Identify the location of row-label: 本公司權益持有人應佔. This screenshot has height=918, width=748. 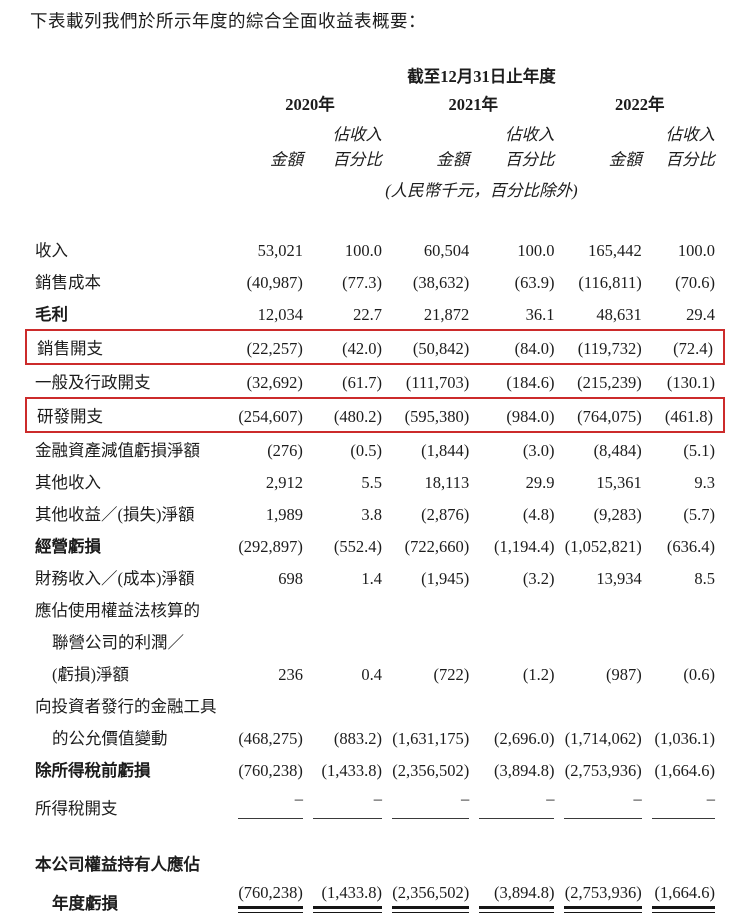
(117, 864).